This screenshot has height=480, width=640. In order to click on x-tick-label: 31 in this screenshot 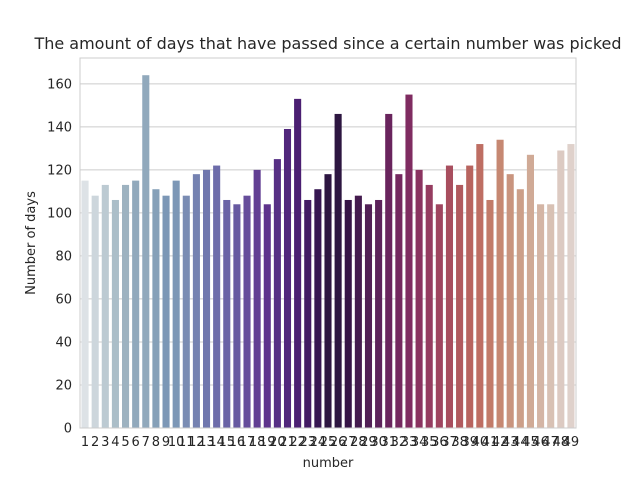, I will do `click(388, 442)`.